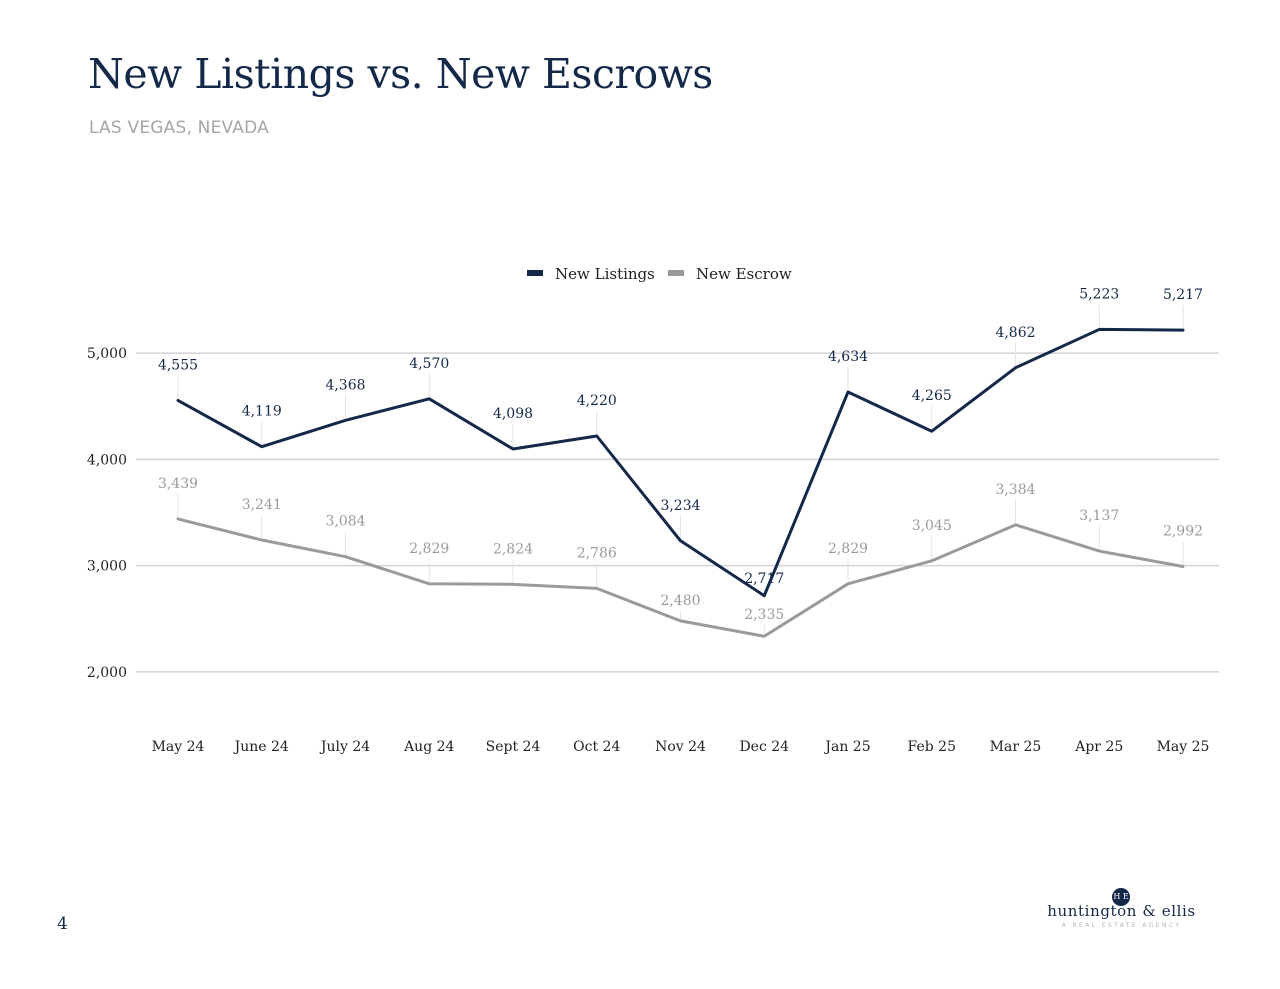 The width and height of the screenshot is (1280, 989). I want to click on data-label: 4,862, so click(1015, 333).